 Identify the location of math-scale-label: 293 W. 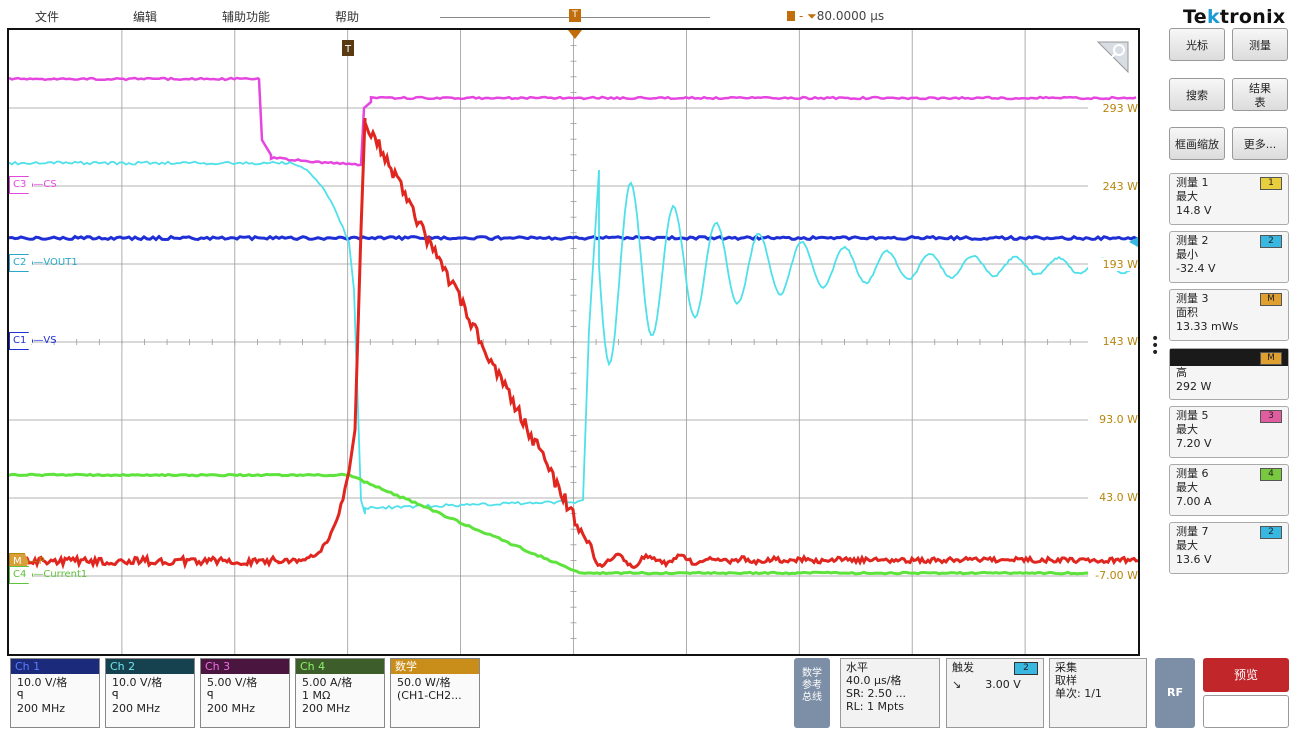
(1113, 108).